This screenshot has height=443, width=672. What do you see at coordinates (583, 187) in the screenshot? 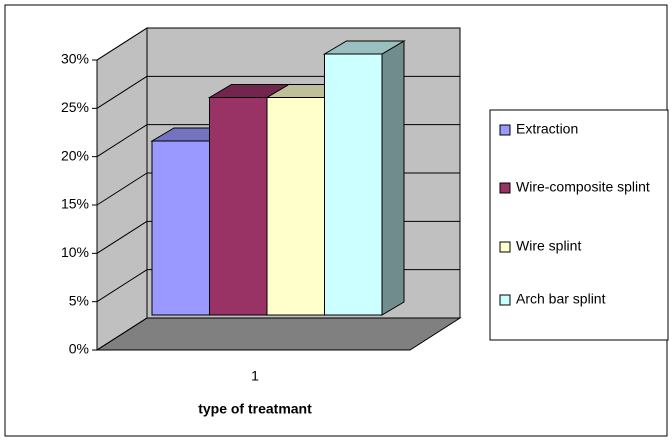
I see `legend-label: Wire-composite splint` at bounding box center [583, 187].